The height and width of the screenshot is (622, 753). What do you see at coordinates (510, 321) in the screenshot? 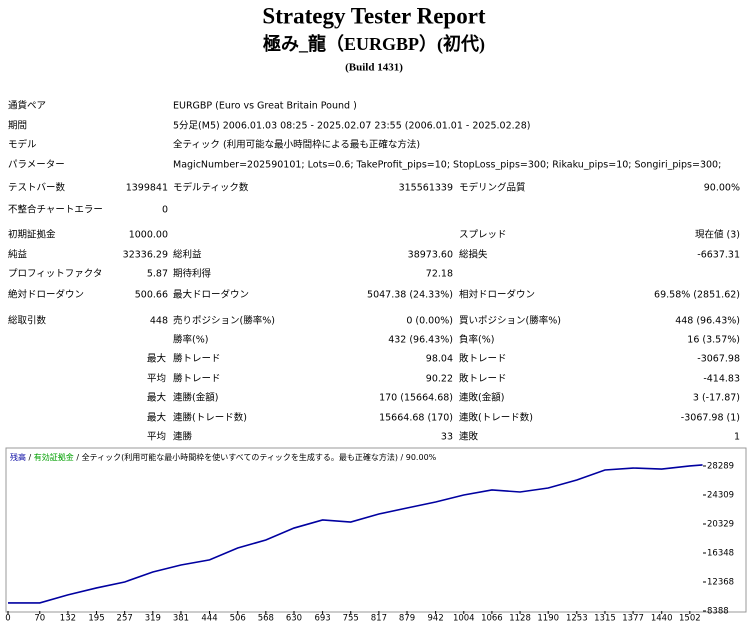
I see `stat-label: 買いポジション(勝率%)` at bounding box center [510, 321].